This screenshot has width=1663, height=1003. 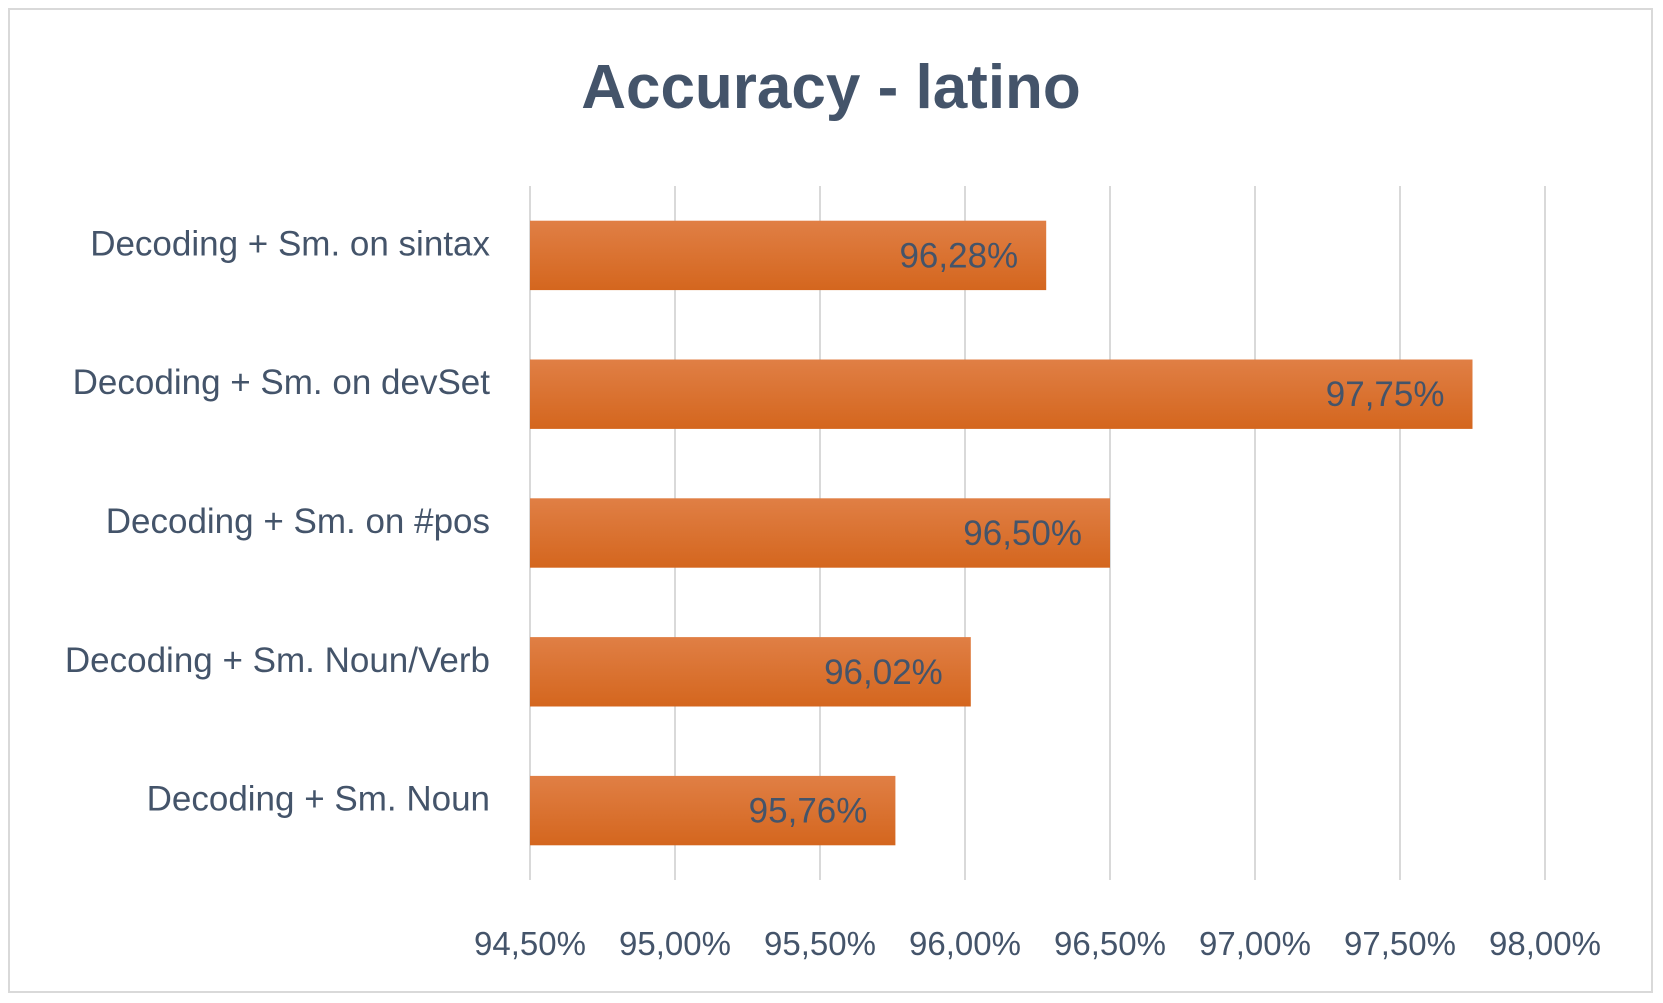 What do you see at coordinates (290, 243) in the screenshot?
I see `category-label-0: Decoding + Sm. on sintax` at bounding box center [290, 243].